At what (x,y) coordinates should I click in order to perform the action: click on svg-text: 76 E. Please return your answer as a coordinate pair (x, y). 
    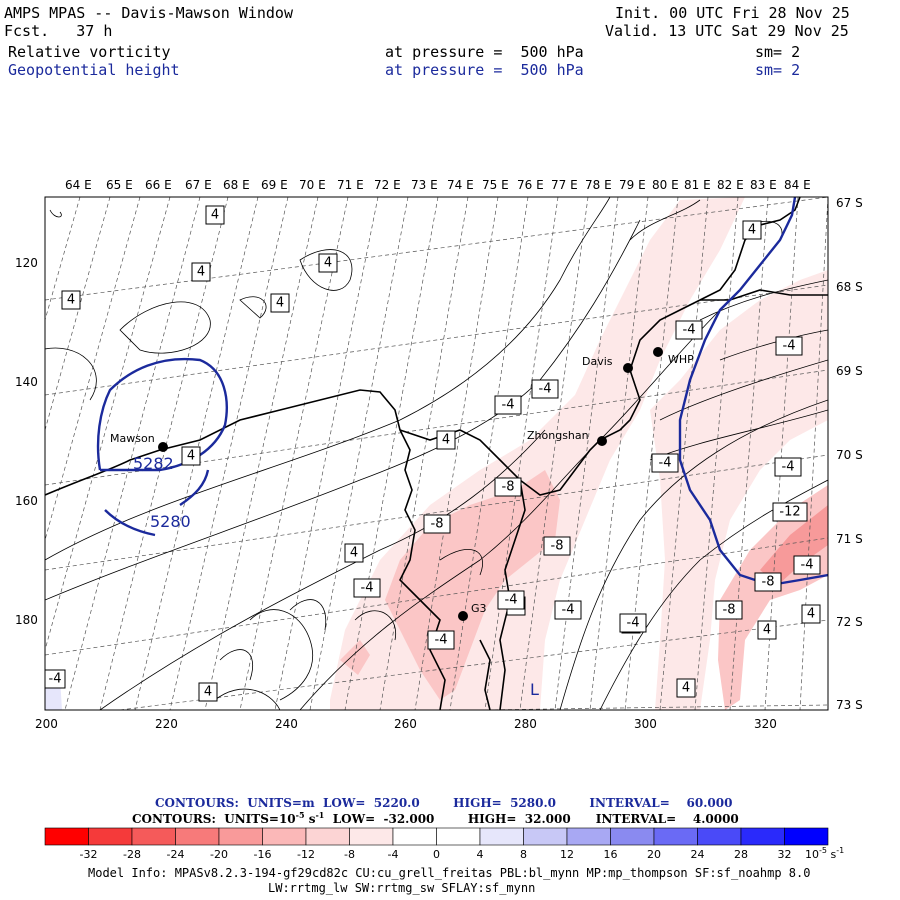
    Looking at the image, I should click on (530, 185).